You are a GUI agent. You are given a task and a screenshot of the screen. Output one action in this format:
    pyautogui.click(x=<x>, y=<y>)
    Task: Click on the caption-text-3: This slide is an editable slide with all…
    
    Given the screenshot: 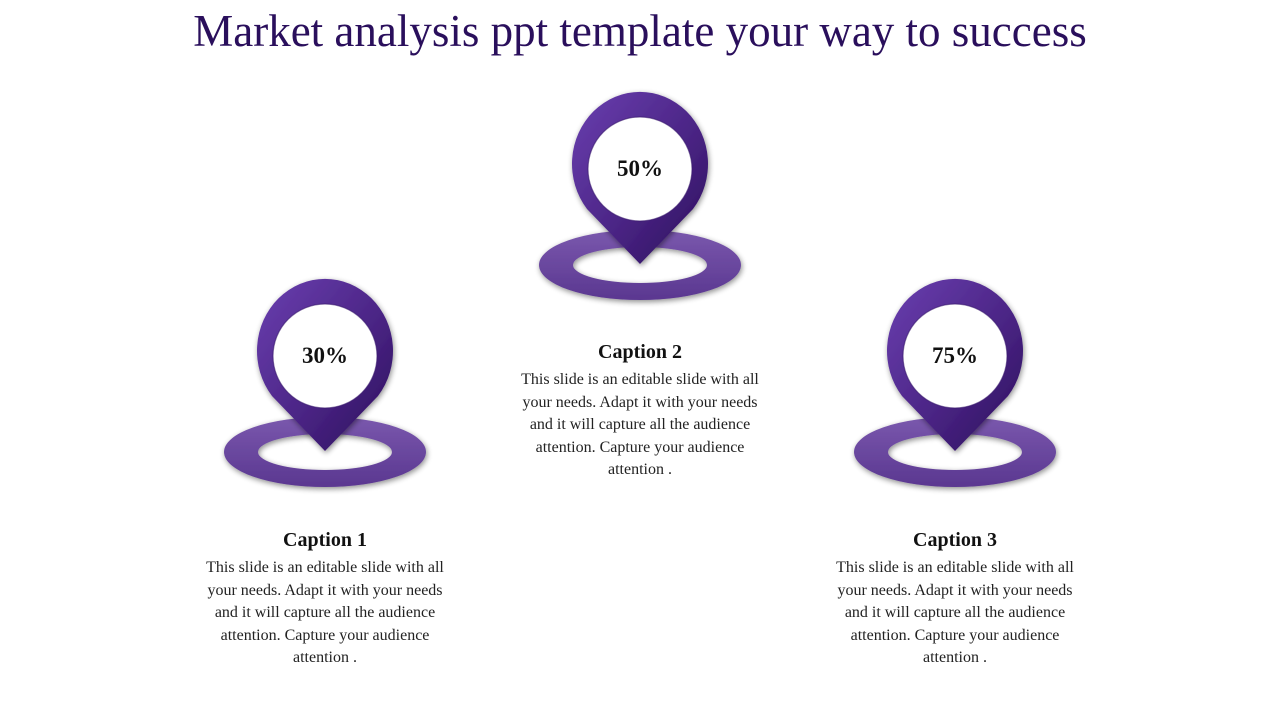 What is the action you would take?
    pyautogui.click(x=955, y=613)
    